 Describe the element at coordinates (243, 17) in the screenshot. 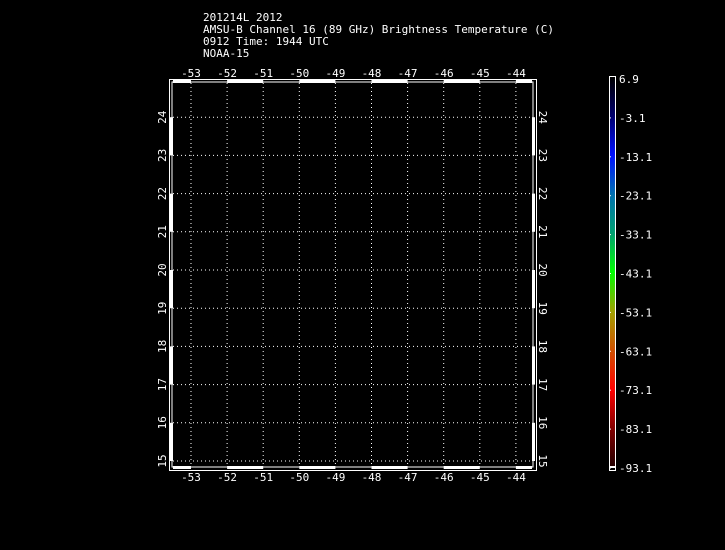

I see `title-line-date: 201214L 2012` at that location.